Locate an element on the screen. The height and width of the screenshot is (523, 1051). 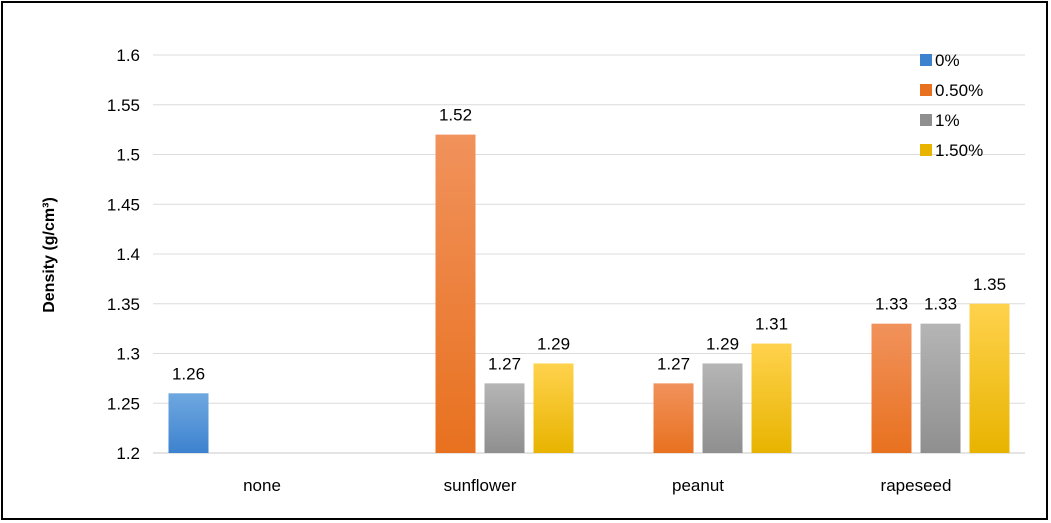
bar-sunflower-1.50% is located at coordinates (553, 408).